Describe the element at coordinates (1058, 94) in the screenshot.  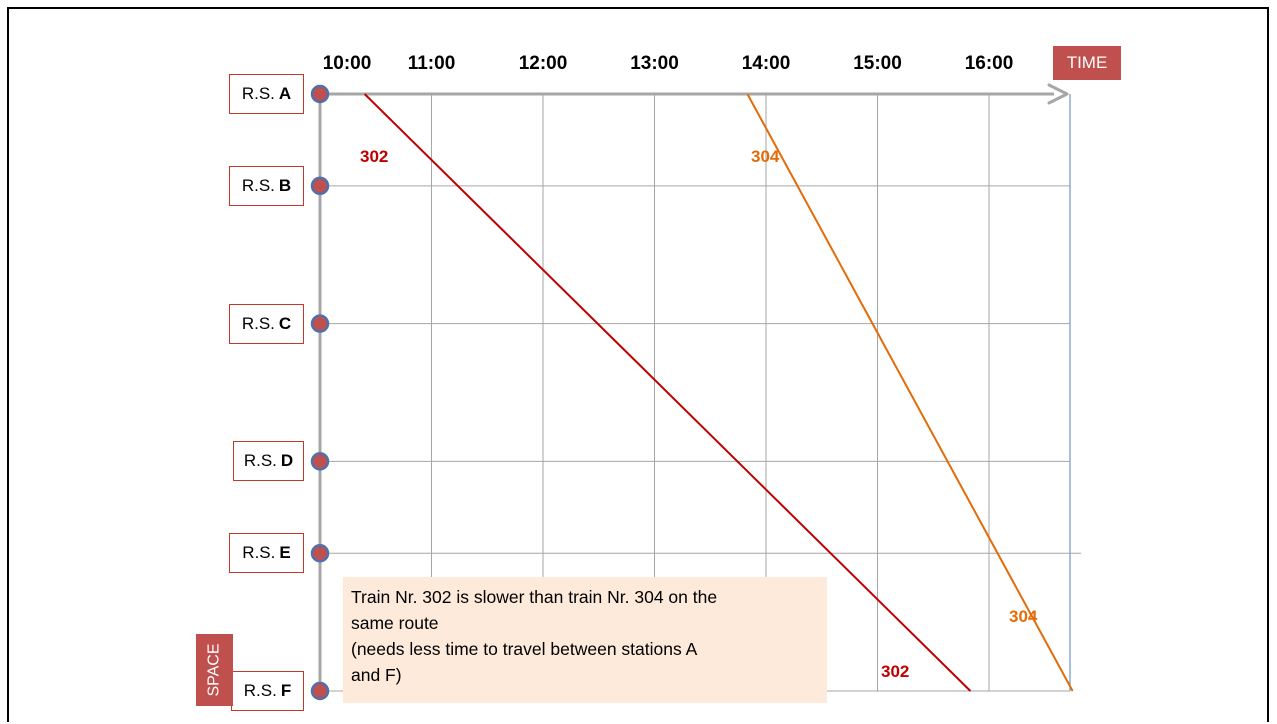
I see `time-axis-arrow-icon` at that location.